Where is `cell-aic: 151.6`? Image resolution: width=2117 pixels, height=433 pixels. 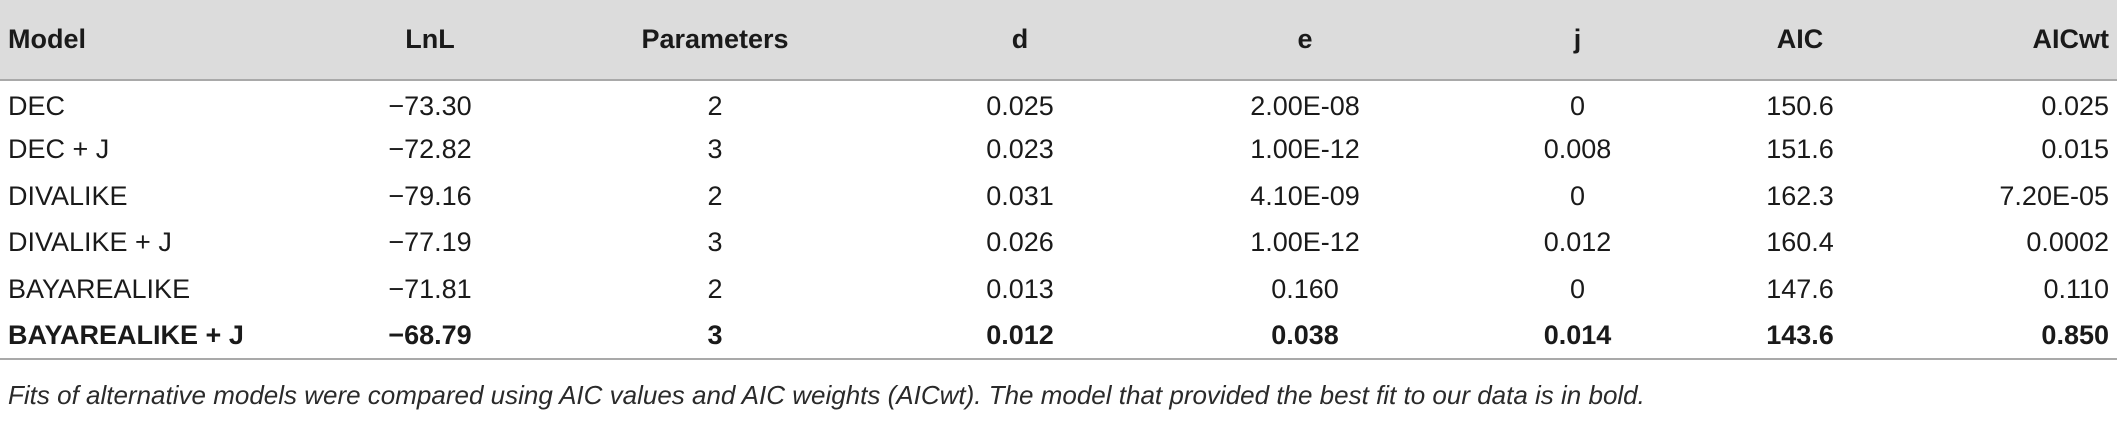 cell-aic: 151.6 is located at coordinates (1800, 149).